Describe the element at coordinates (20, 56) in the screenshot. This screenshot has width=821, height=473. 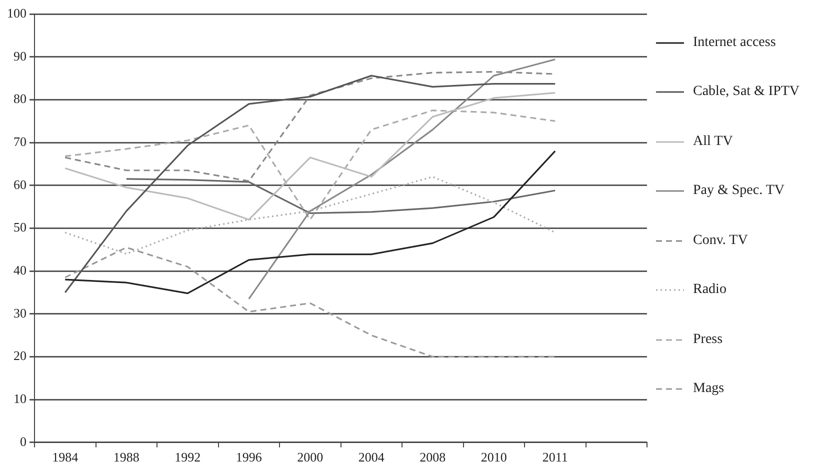
I see `y-tick-label: 90` at that location.